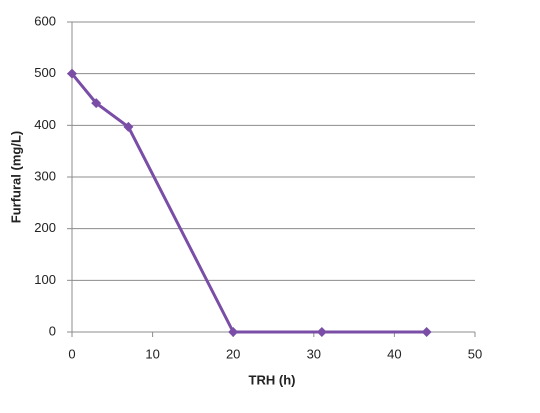 This screenshot has width=540, height=413. Describe the element at coordinates (45, 124) in the screenshot. I see `y-tick-label: 400` at that location.